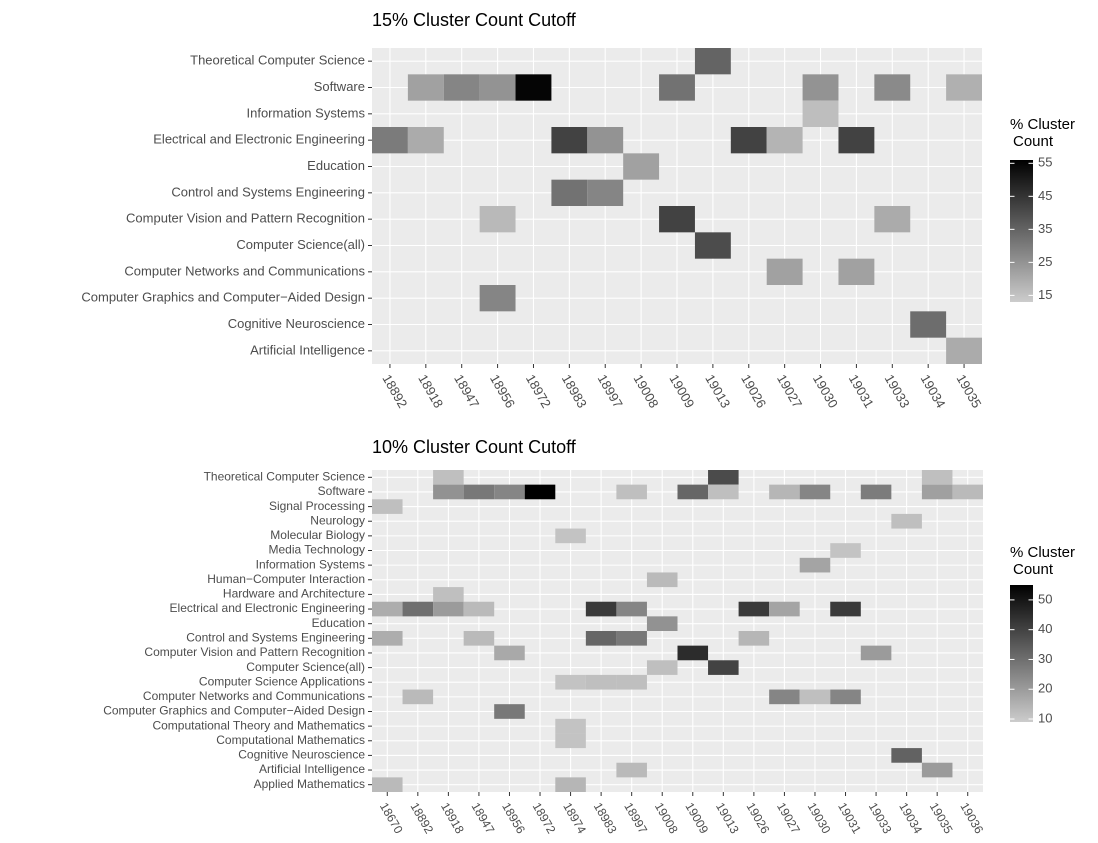 Image resolution: width=1098 pixels, height=843 pixels. What do you see at coordinates (861, 391) in the screenshot?
I see `x-tick-label: 19031` at bounding box center [861, 391].